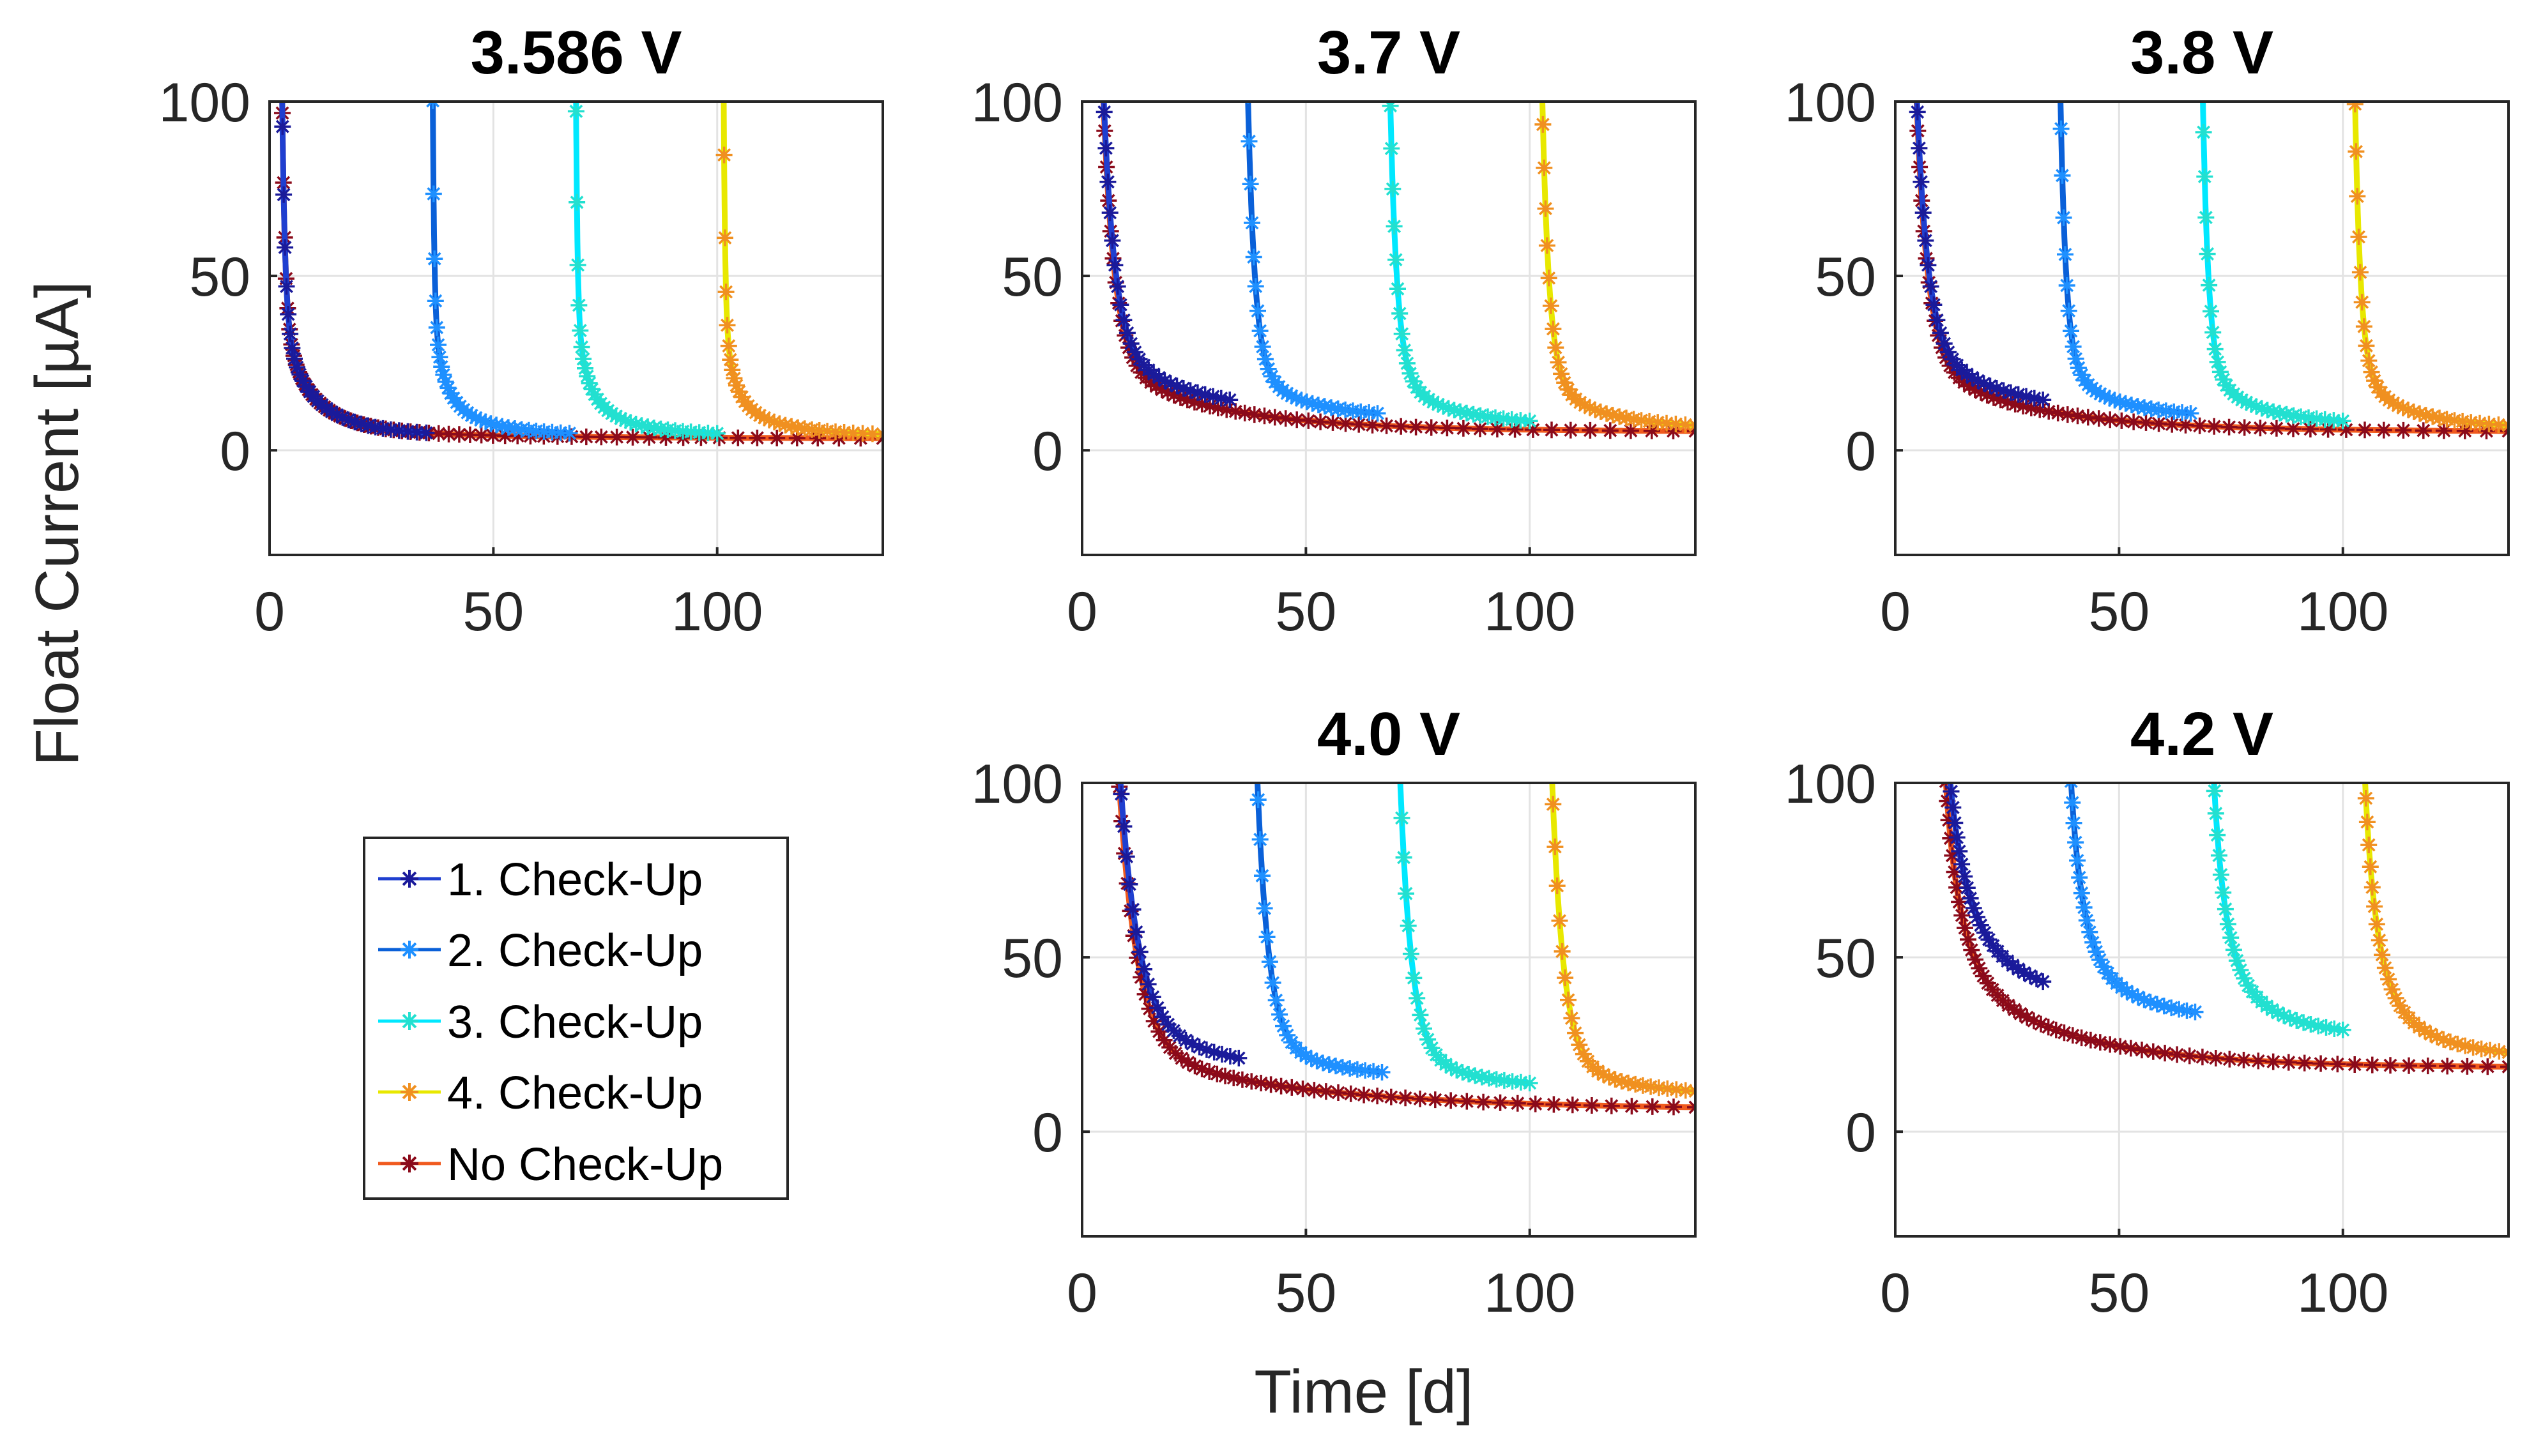  I want to click on panel-5-series-4-markers, so click(2433, 925).